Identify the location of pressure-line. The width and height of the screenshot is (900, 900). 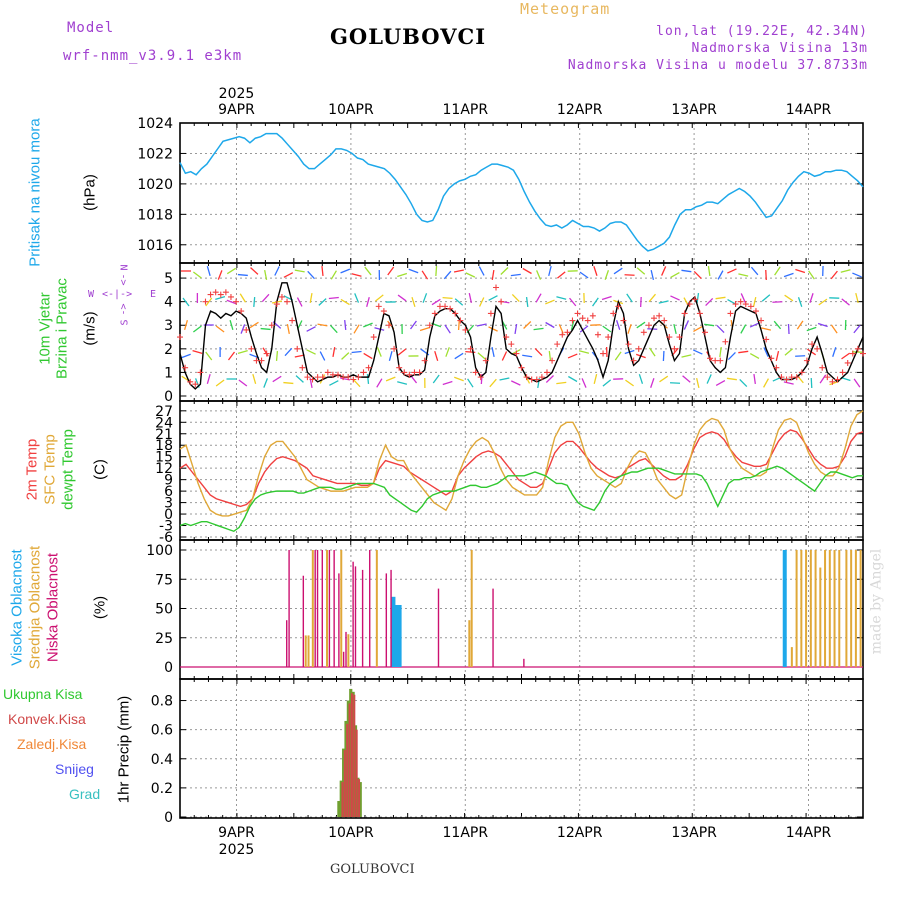
(521, 192).